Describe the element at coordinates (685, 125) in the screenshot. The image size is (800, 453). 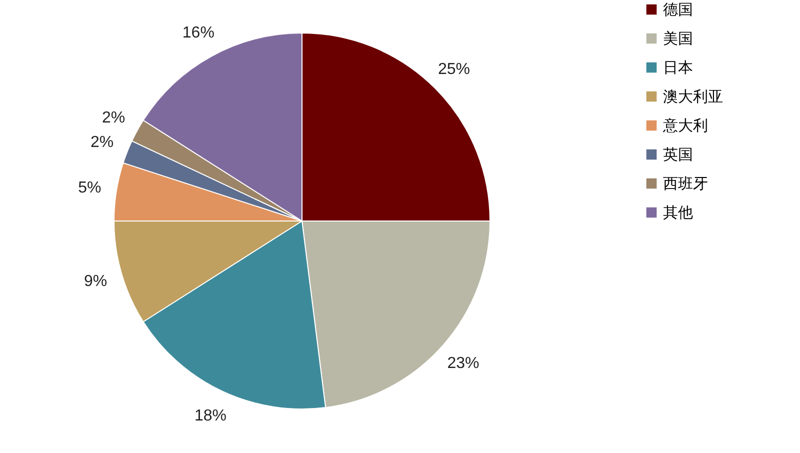
I see `legend-label: 意大利` at that location.